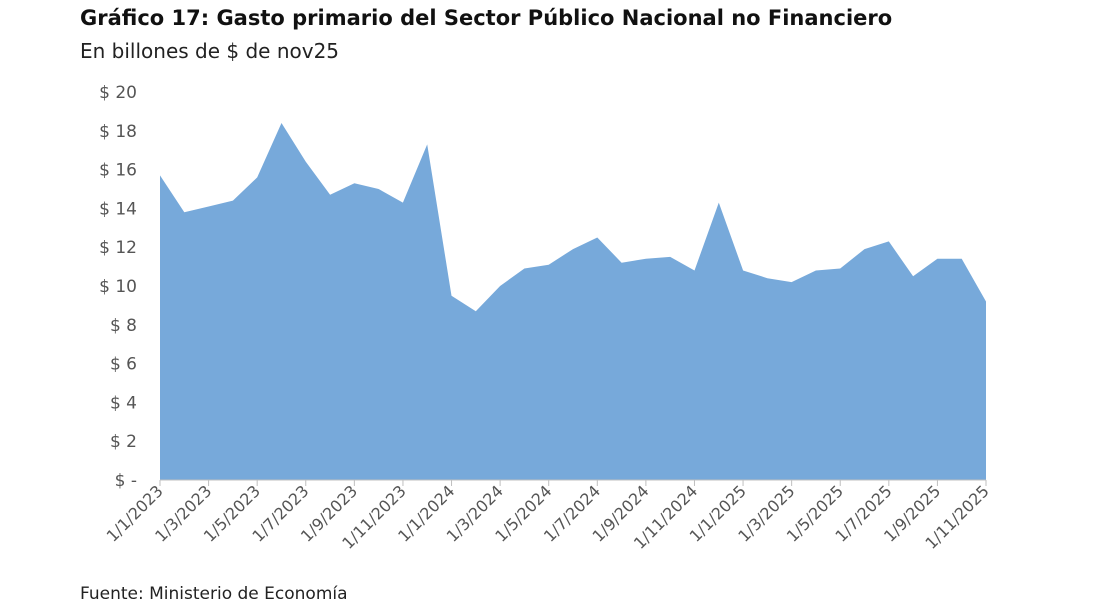  I want to click on y-tick-label: $ 8, so click(123, 326).